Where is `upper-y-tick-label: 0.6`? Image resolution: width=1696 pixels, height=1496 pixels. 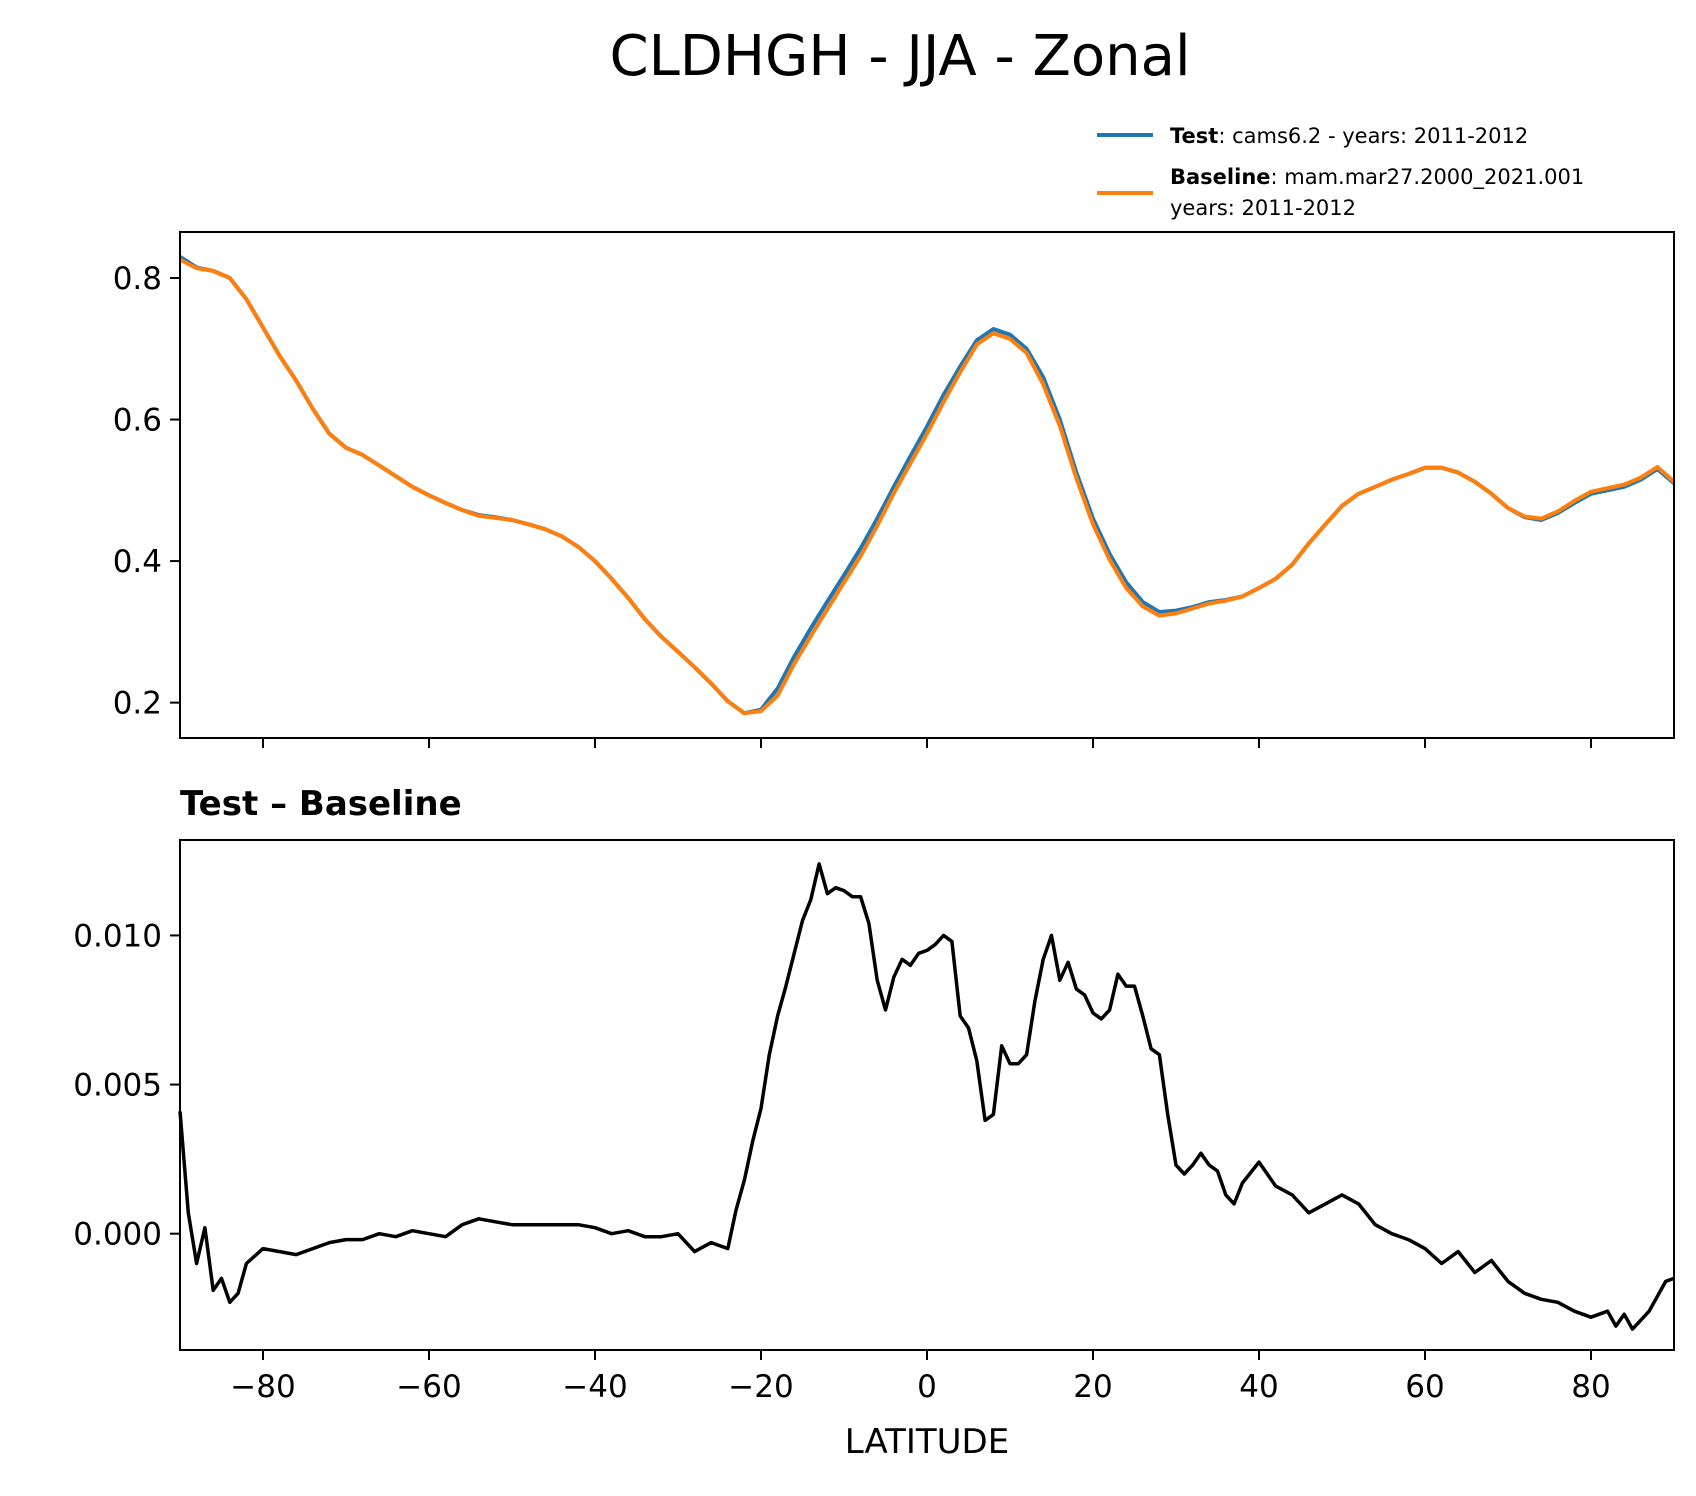 upper-y-tick-label: 0.6 is located at coordinates (137, 421).